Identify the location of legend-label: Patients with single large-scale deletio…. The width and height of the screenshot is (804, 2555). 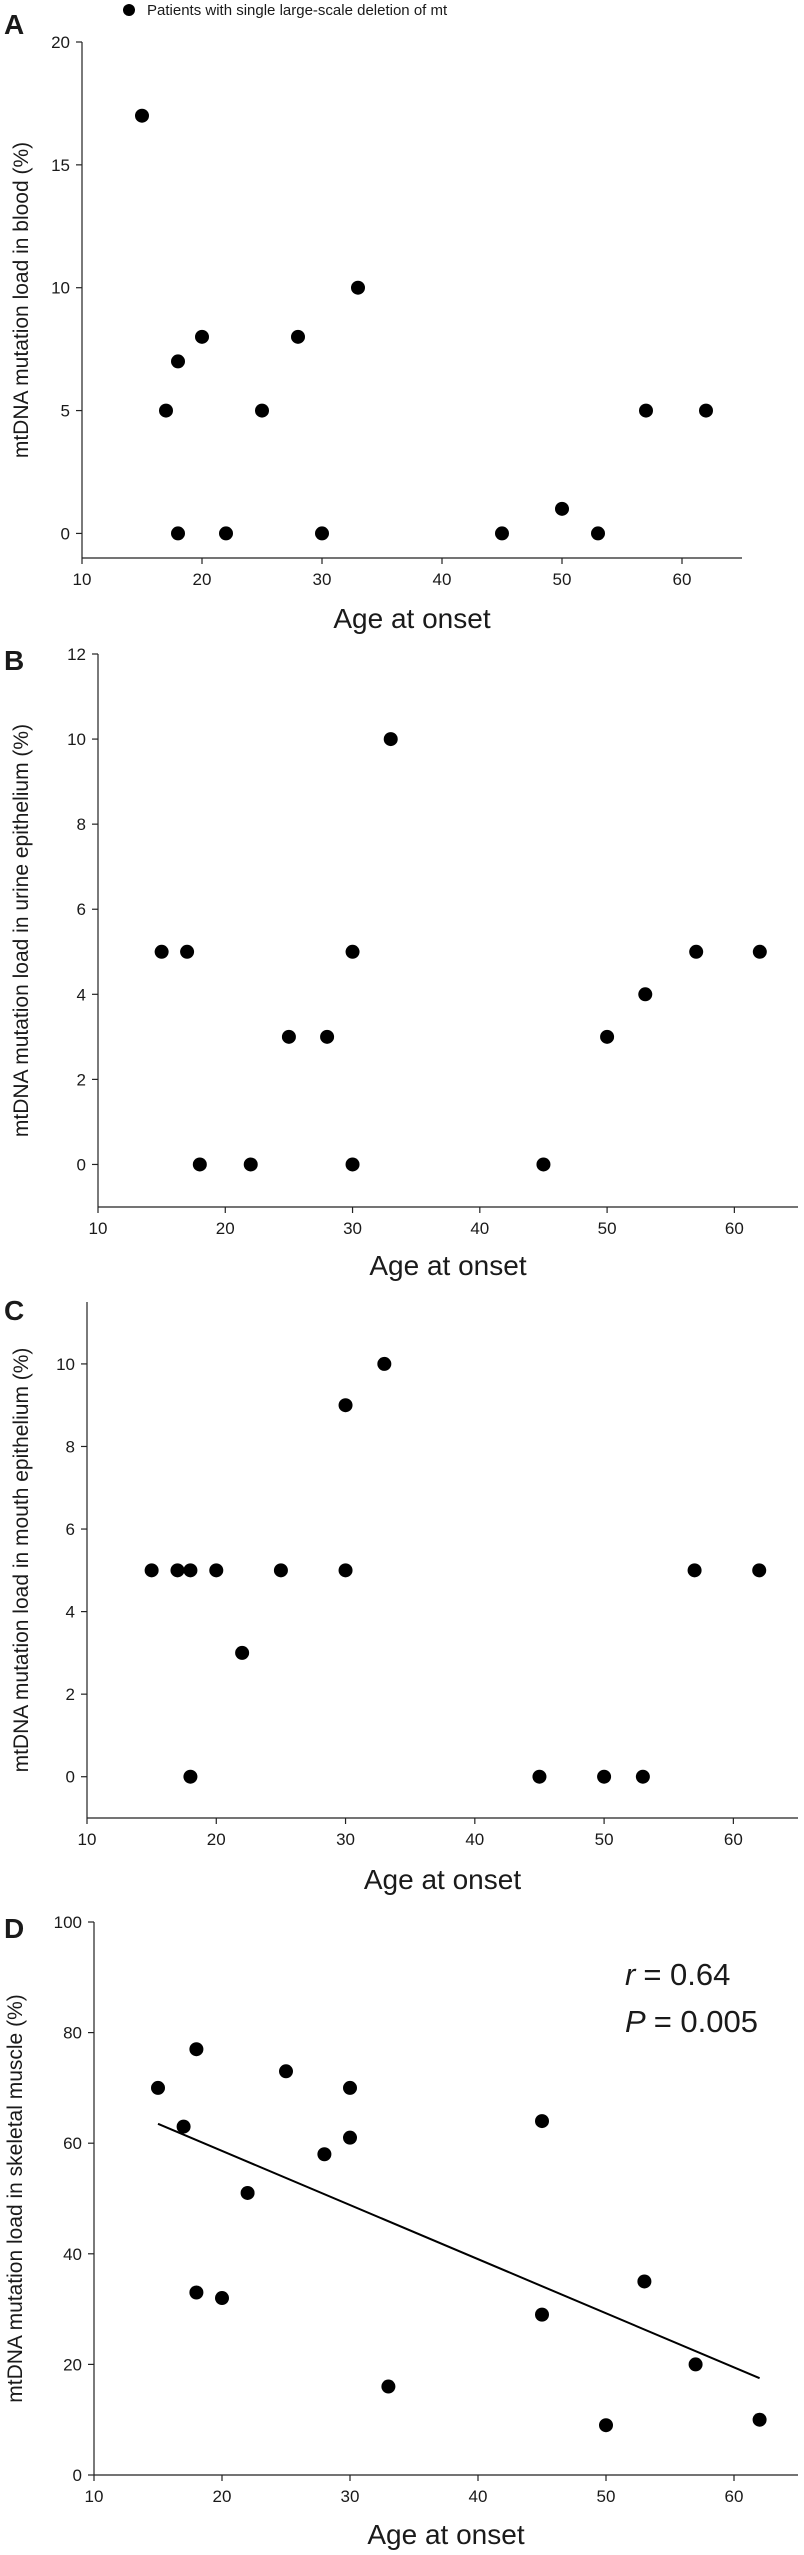
(297, 10).